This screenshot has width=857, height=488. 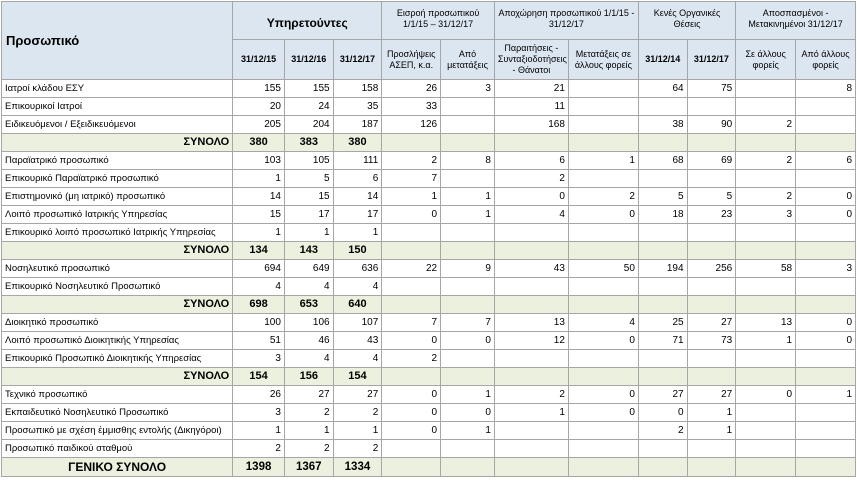 What do you see at coordinates (411, 59) in the screenshot?
I see `col-header: Προσλήψεις ΑΣΕΠ, κ.α.` at bounding box center [411, 59].